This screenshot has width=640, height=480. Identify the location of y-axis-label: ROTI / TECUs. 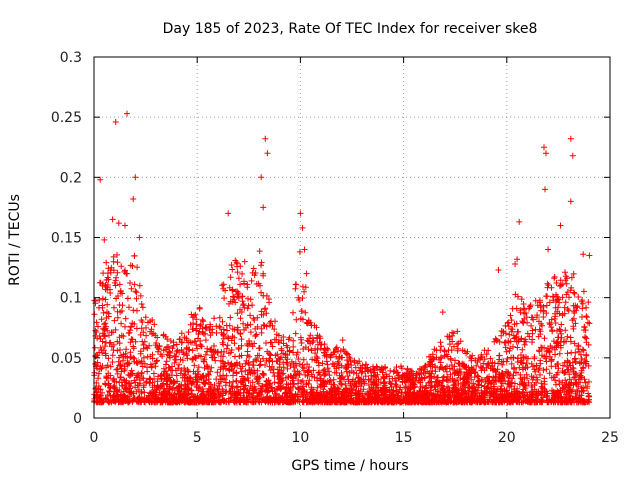
(15, 240).